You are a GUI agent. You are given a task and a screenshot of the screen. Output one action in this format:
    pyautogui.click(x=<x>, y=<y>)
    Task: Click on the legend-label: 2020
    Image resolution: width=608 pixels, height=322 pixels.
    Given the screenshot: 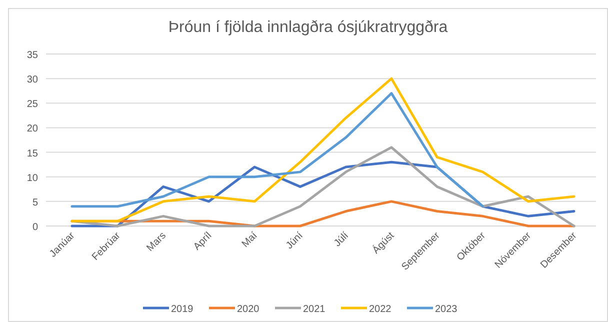 What is the action you would take?
    pyautogui.click(x=248, y=309)
    